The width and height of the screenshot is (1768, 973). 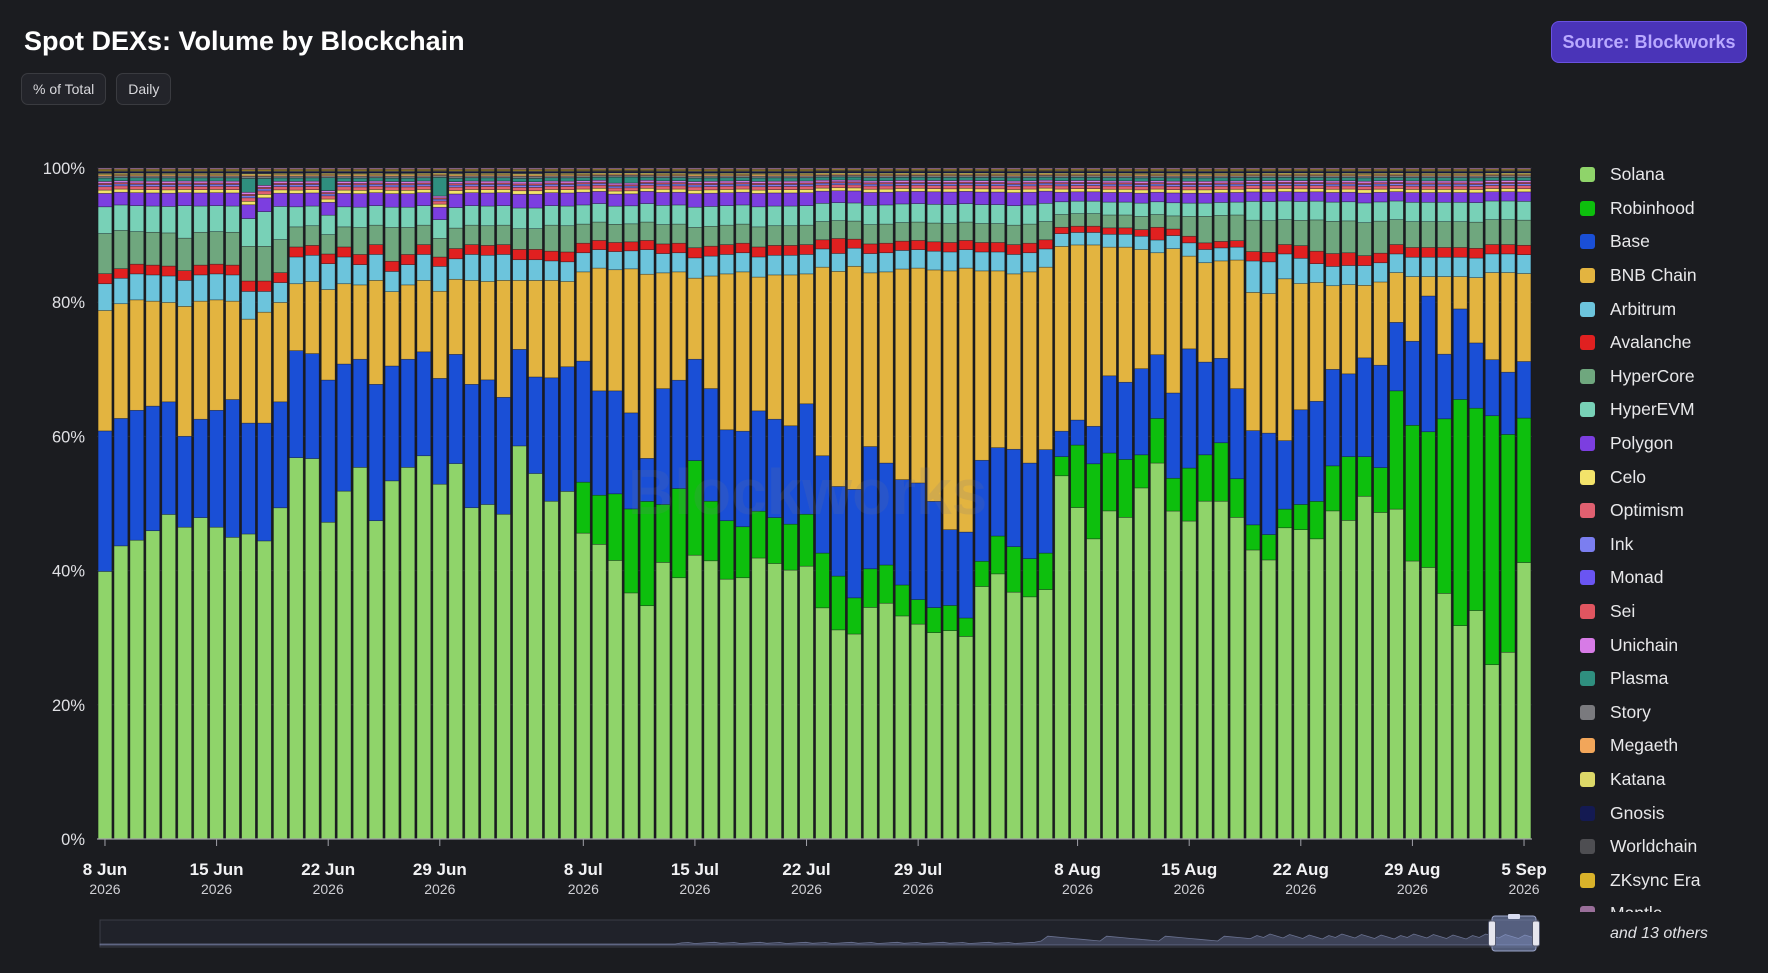 I want to click on legend-item: Robinhood, so click(x=1670, y=209).